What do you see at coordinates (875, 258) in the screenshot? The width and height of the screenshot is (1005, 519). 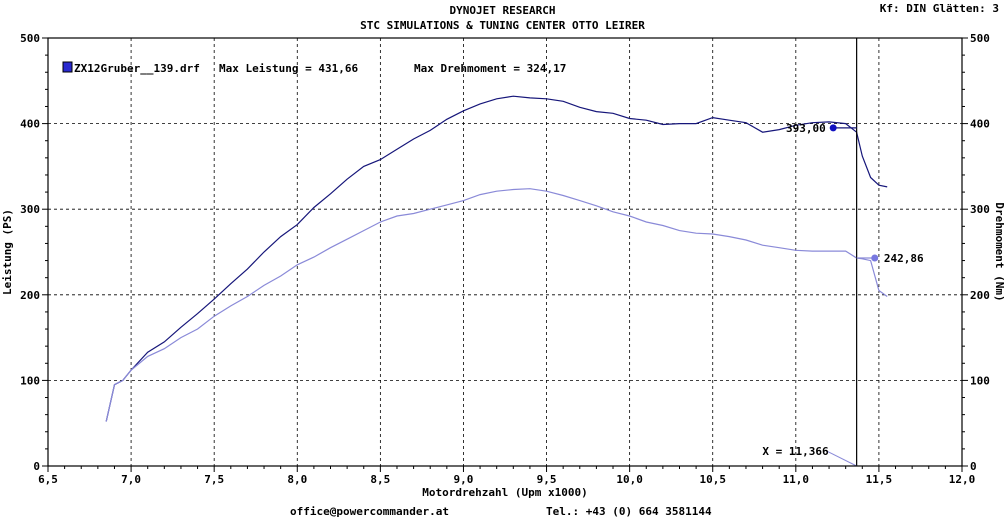 I see `torque-readout-marker` at bounding box center [875, 258].